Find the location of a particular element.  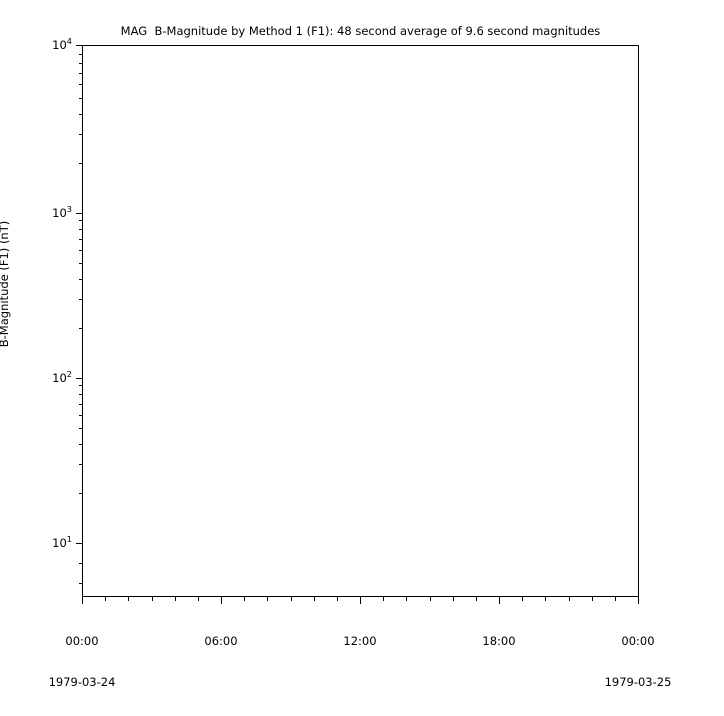

x-tick-date: 1979-03-25 is located at coordinates (638, 681).